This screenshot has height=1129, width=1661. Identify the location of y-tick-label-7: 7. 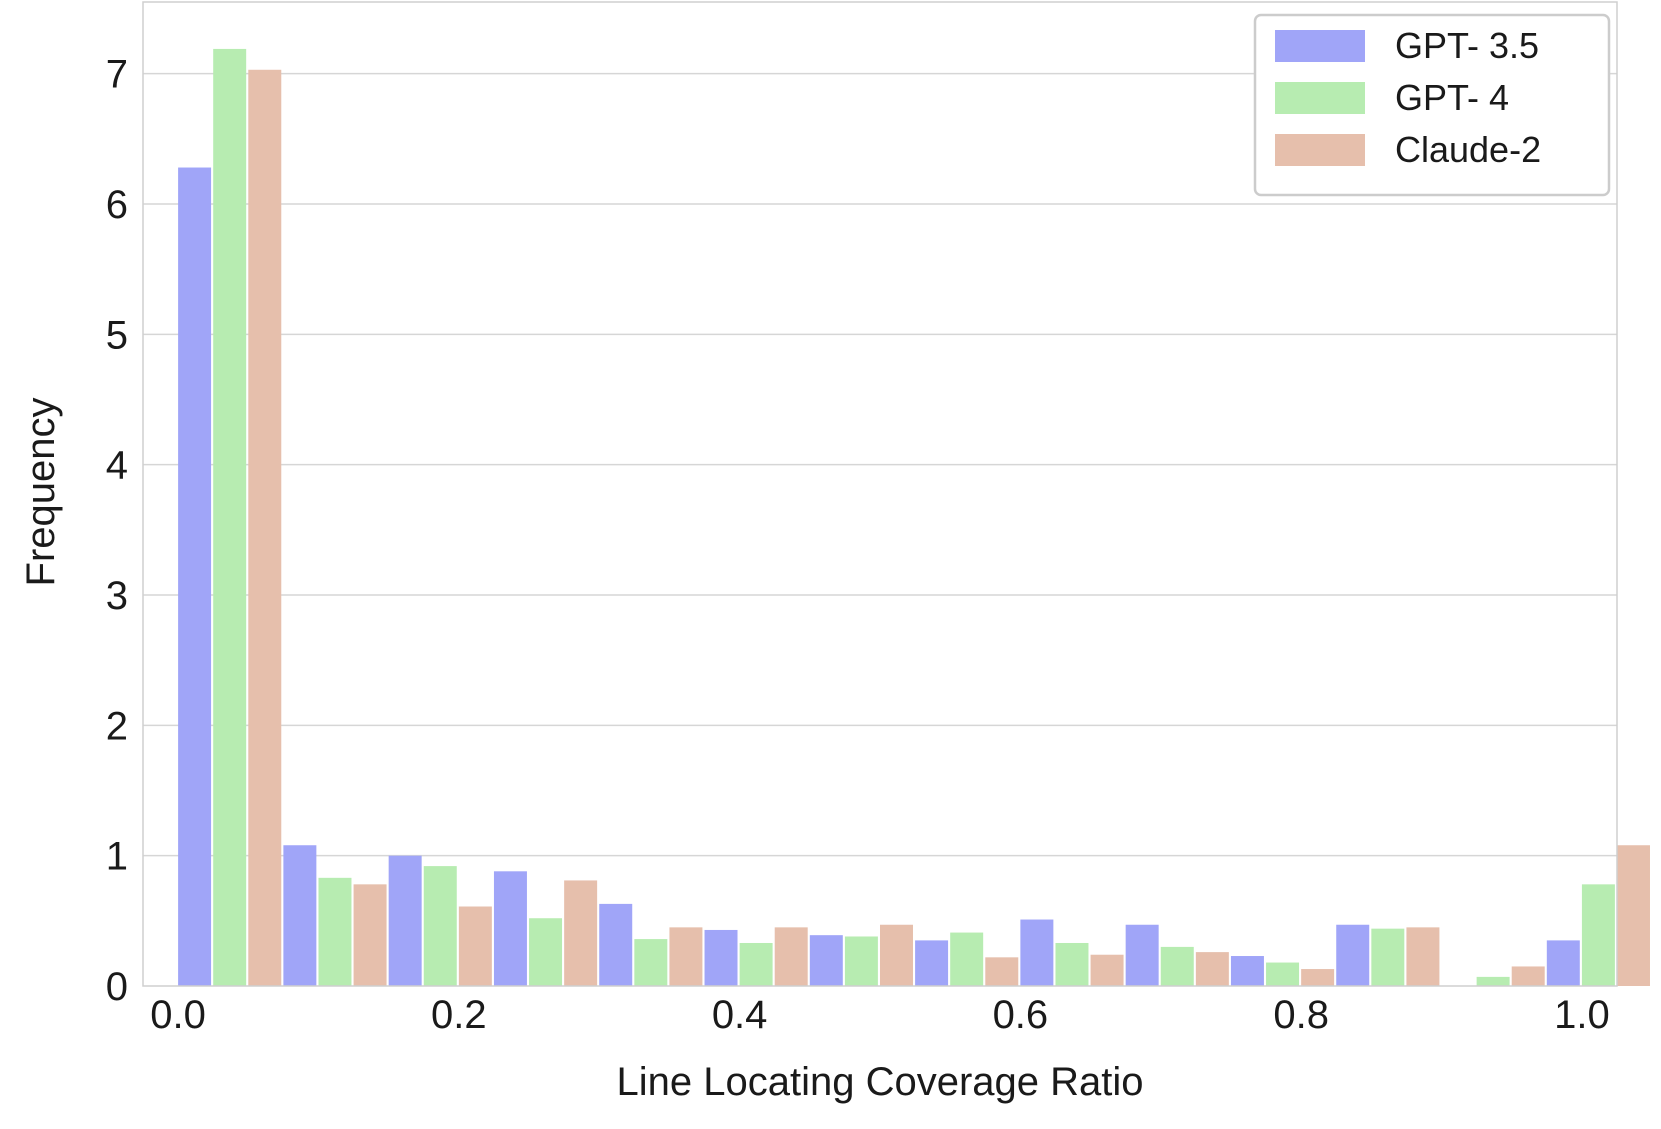
(117, 75).